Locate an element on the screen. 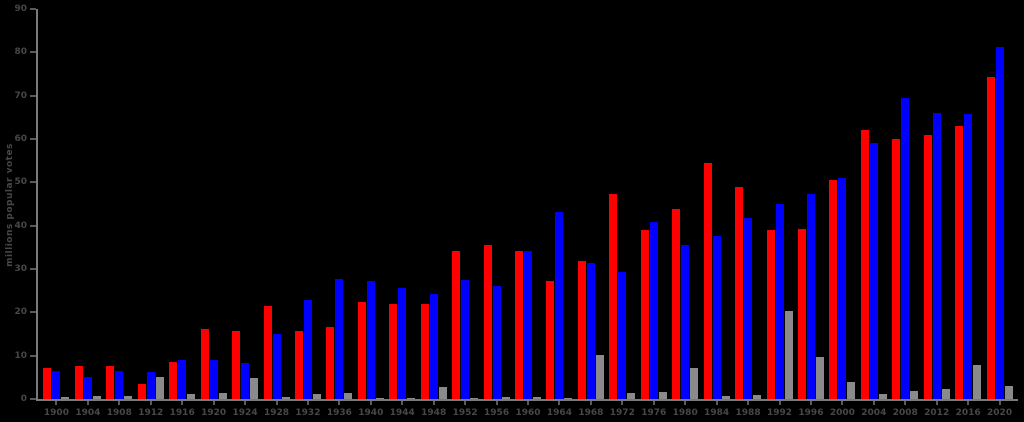  bar-other-1908 is located at coordinates (128, 397).